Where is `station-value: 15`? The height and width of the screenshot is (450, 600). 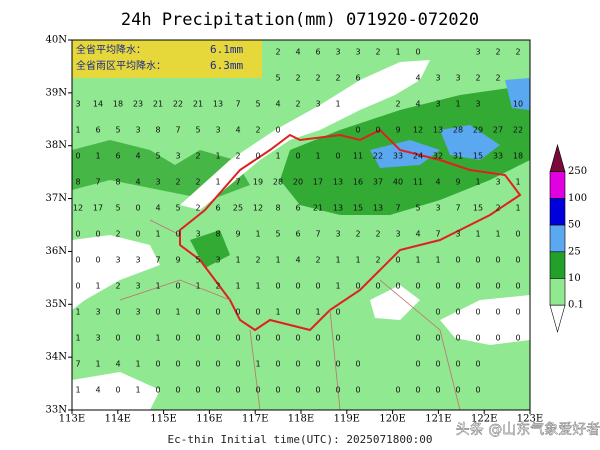 station-value: 15 is located at coordinates (358, 208).